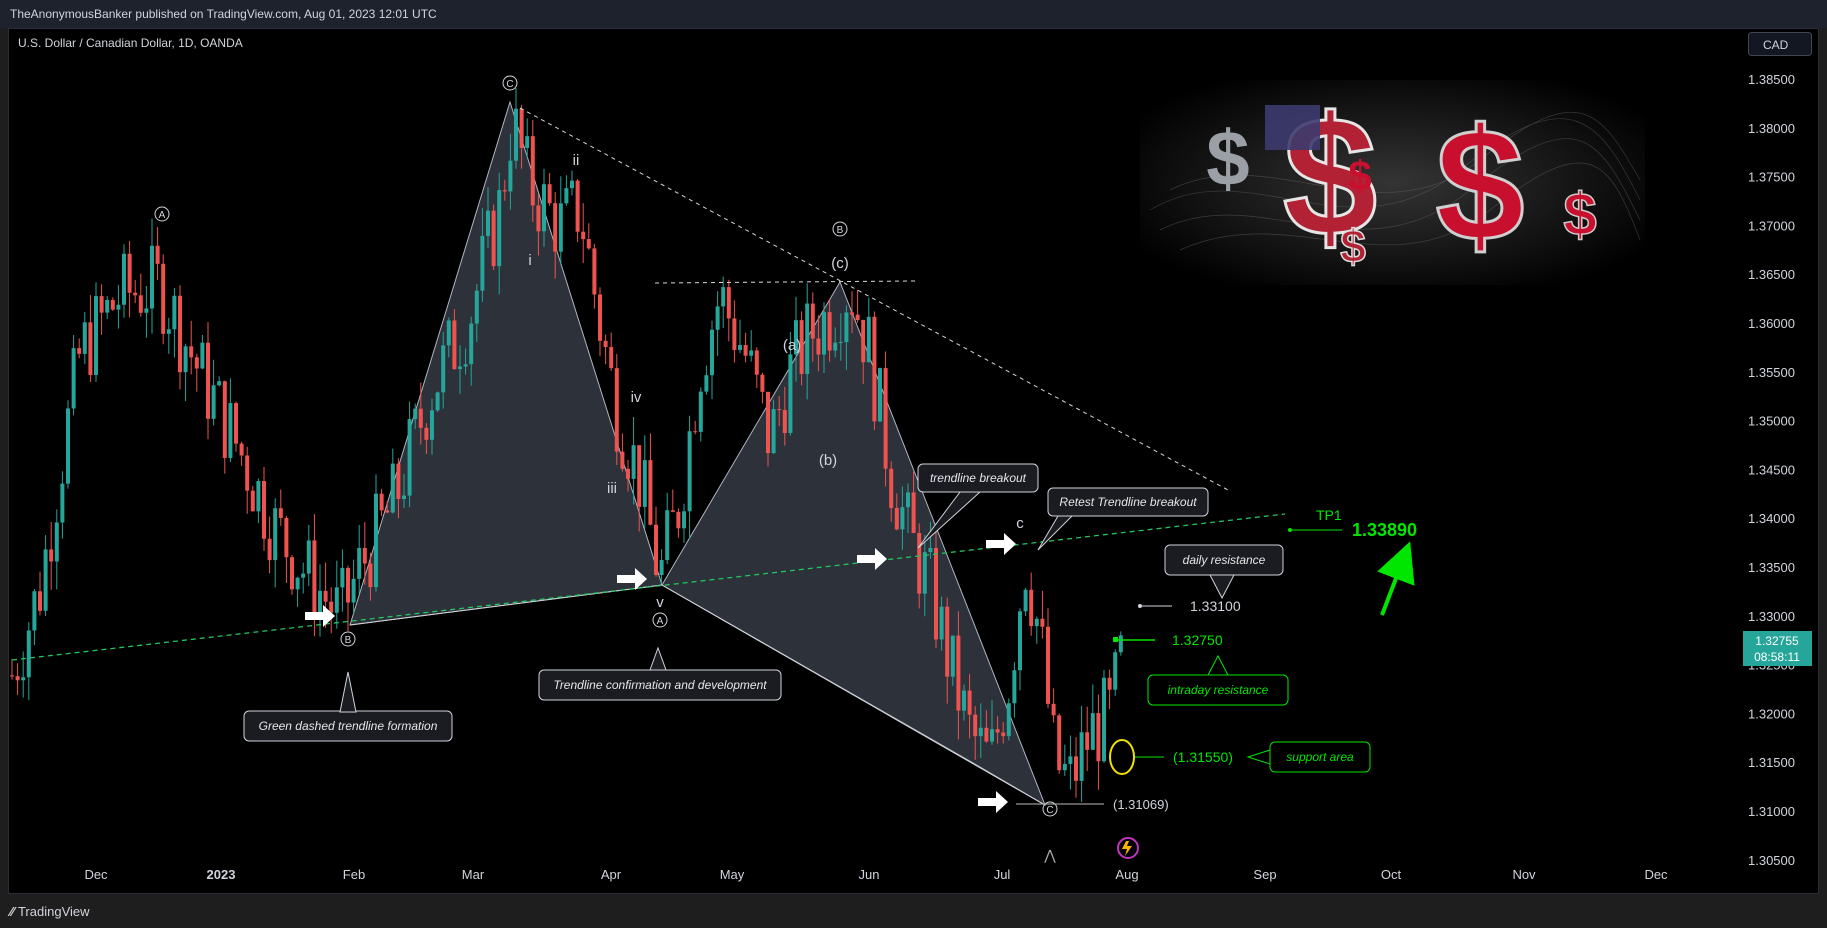 Image resolution: width=1827 pixels, height=928 pixels. I want to click on wave-label: iv, so click(636, 397).